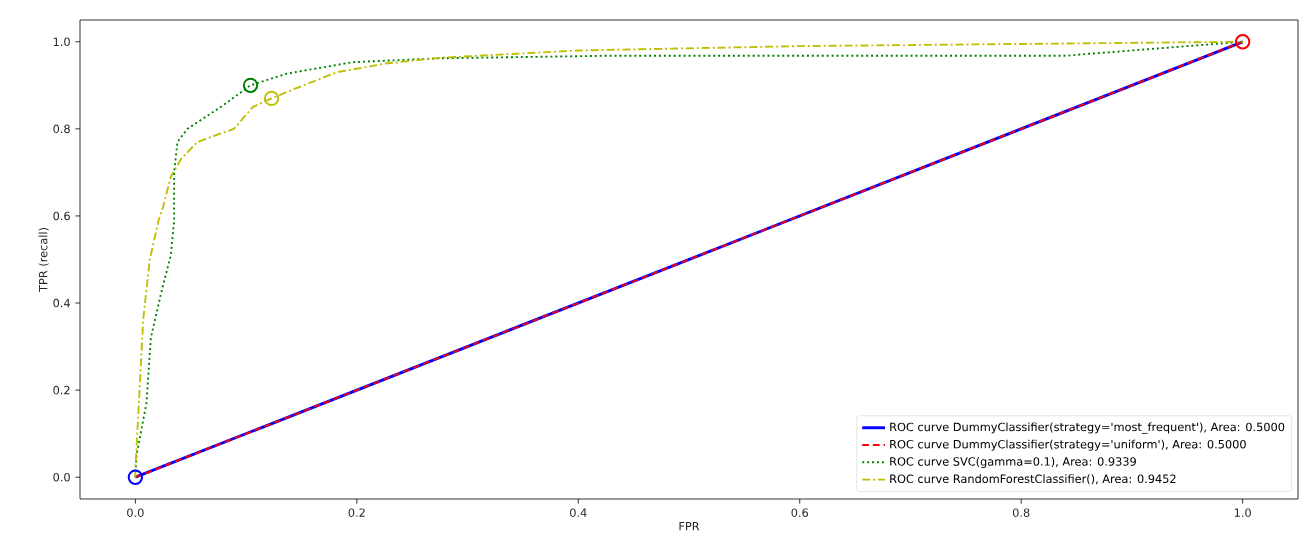  I want to click on y-tick-label: 0.2, so click(61, 390).